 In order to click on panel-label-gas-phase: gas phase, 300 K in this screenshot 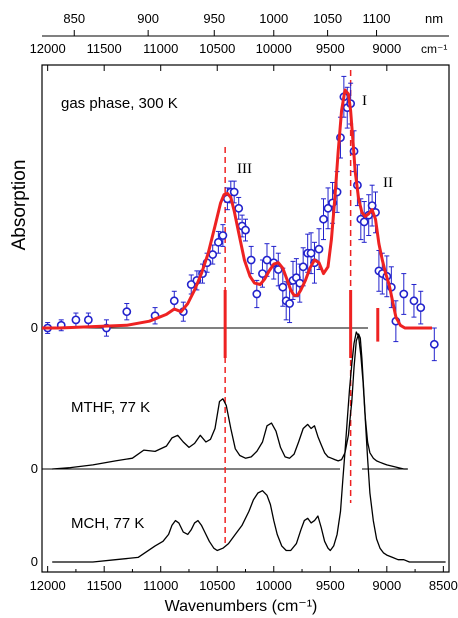, I will do `click(119, 103)`.